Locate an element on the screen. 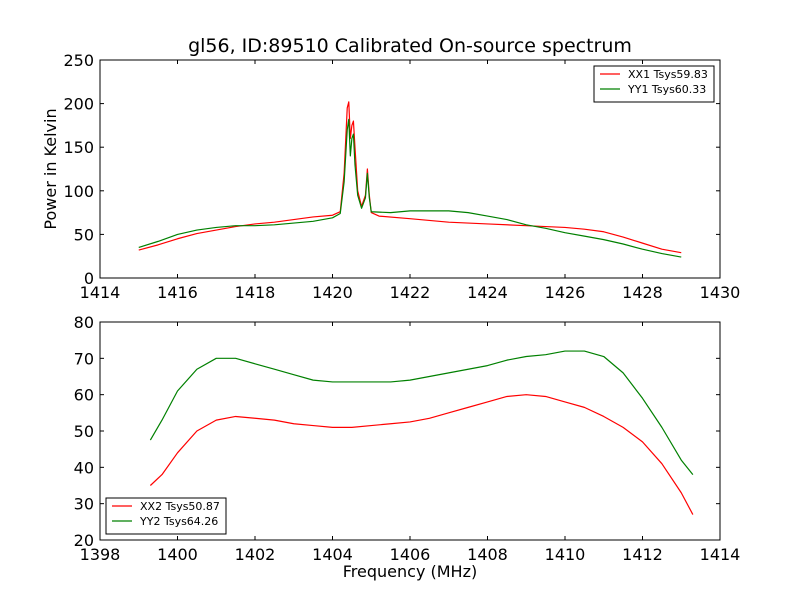 This screenshot has width=800, height=600. y-tick-label: 20 is located at coordinates (84, 540).